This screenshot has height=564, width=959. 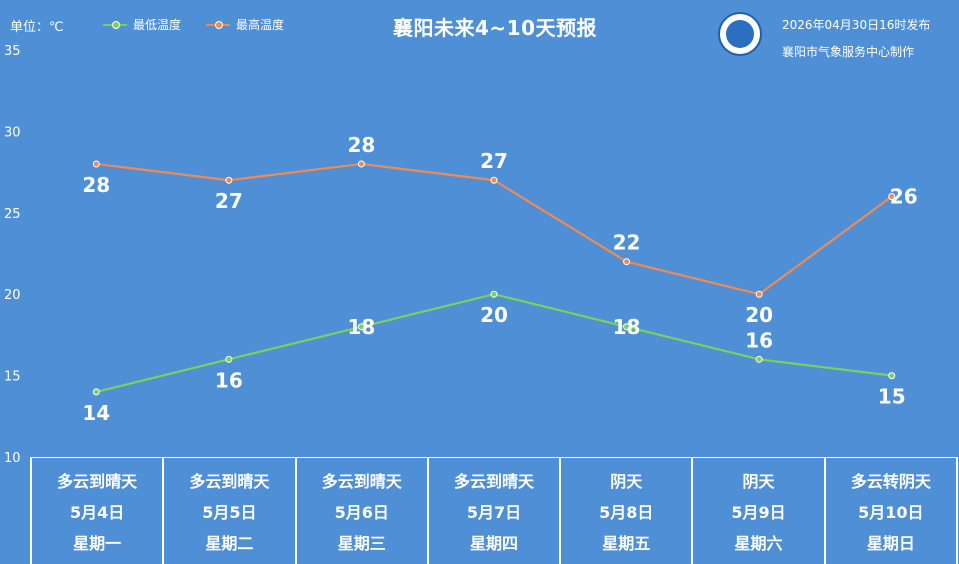 What do you see at coordinates (494, 315) in the screenshot?
I see `low-temp-data-label: 20` at bounding box center [494, 315].